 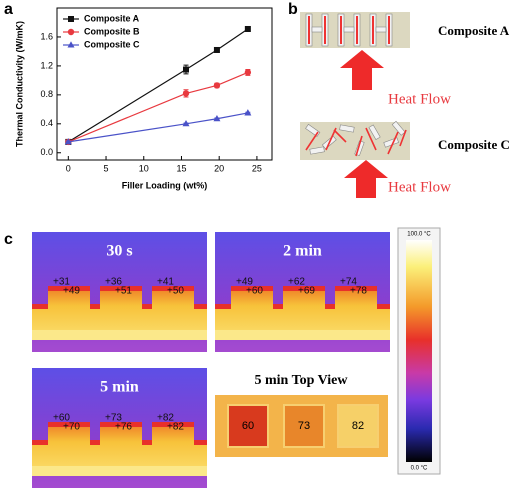 I want to click on panel-label: b, so click(x=293, y=9).